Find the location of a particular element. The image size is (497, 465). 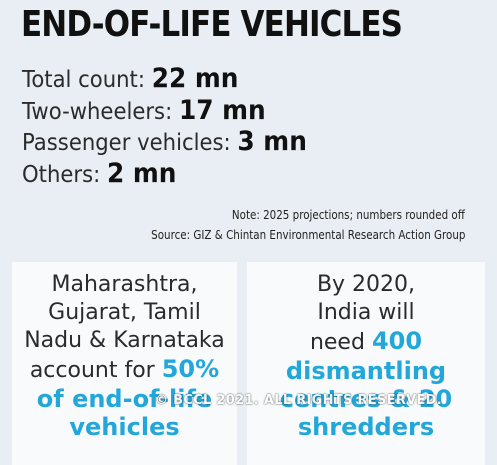

panel-line: Gujarat, Tamil is located at coordinates (124, 312).